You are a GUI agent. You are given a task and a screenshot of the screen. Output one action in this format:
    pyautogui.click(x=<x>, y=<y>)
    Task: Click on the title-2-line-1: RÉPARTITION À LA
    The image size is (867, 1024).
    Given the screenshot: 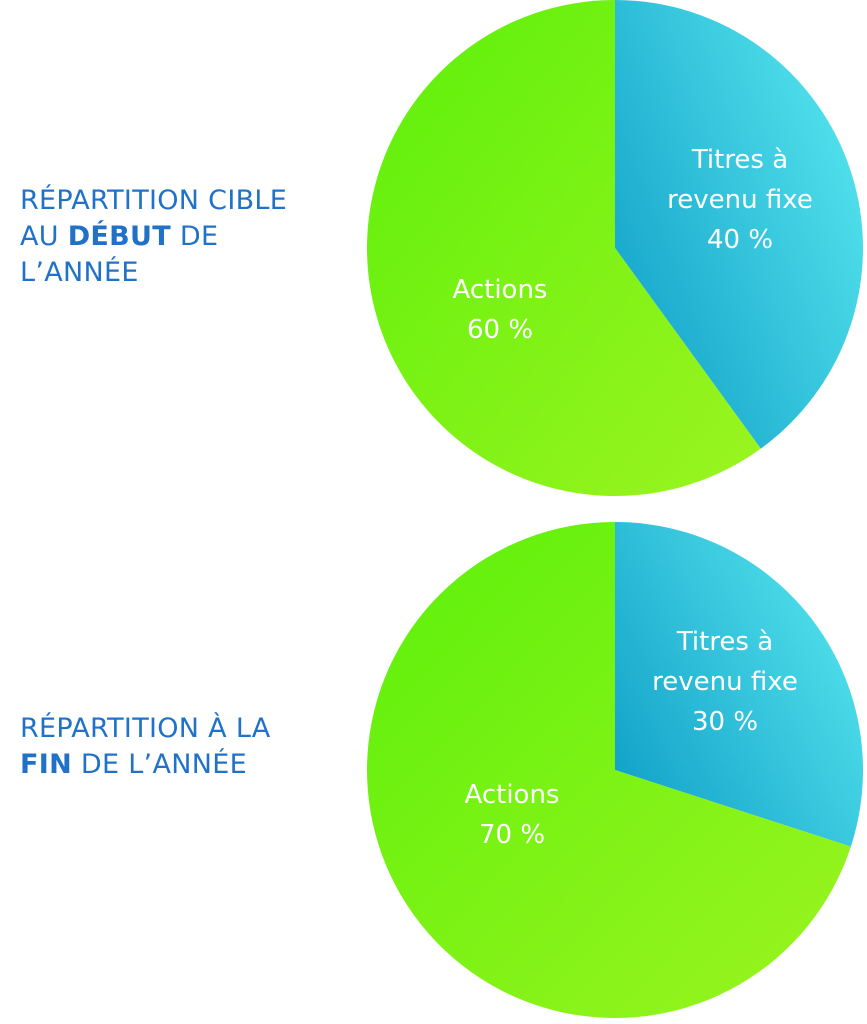 What is the action you would take?
    pyautogui.click(x=145, y=728)
    